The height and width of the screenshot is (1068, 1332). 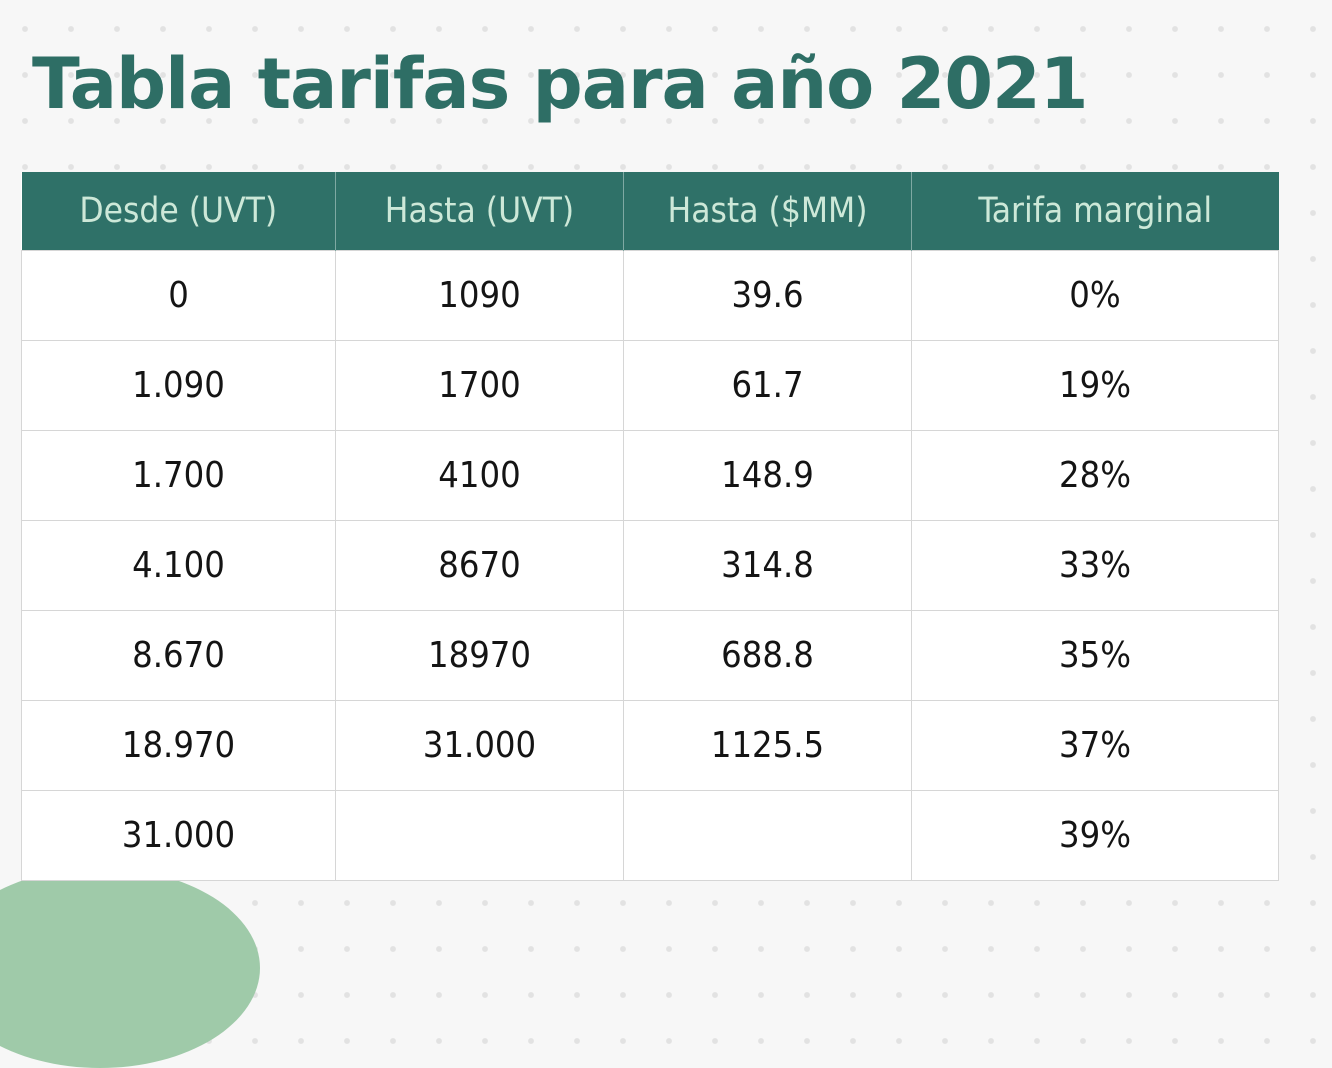 I want to click on cell-hasta-mm: 61.7, so click(x=767, y=385).